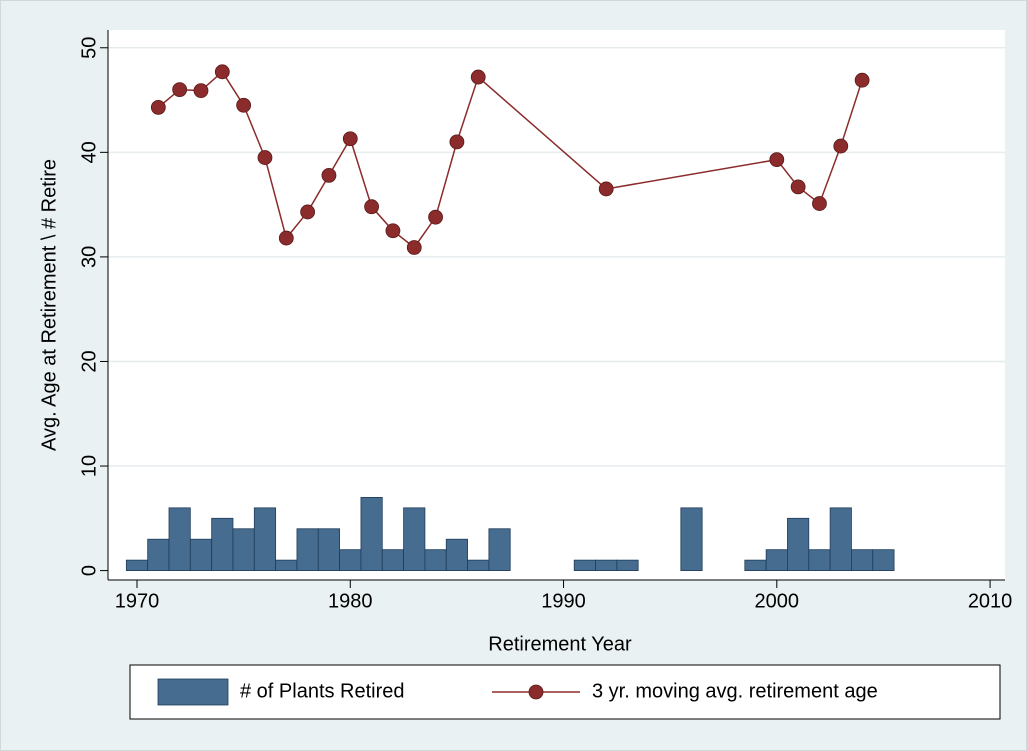 This screenshot has width=1027, height=751. What do you see at coordinates (89, 570) in the screenshot?
I see `y-tick-label: 0` at bounding box center [89, 570].